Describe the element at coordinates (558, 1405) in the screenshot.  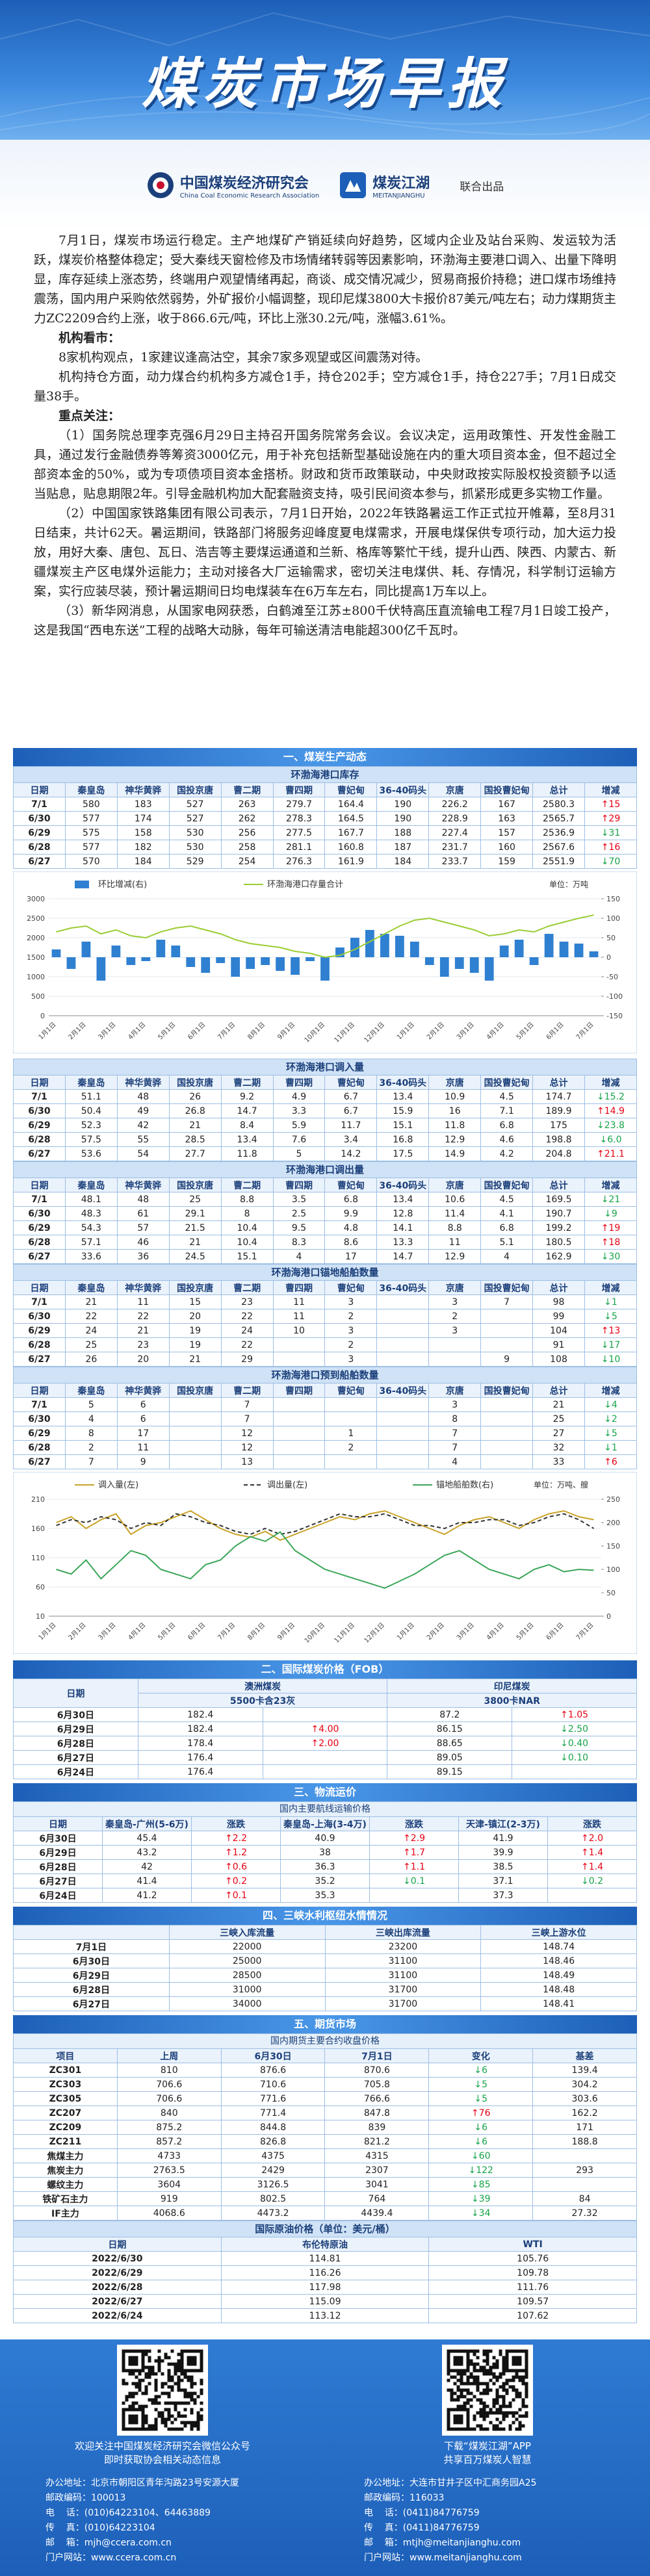
I see `table-cell: 21` at that location.